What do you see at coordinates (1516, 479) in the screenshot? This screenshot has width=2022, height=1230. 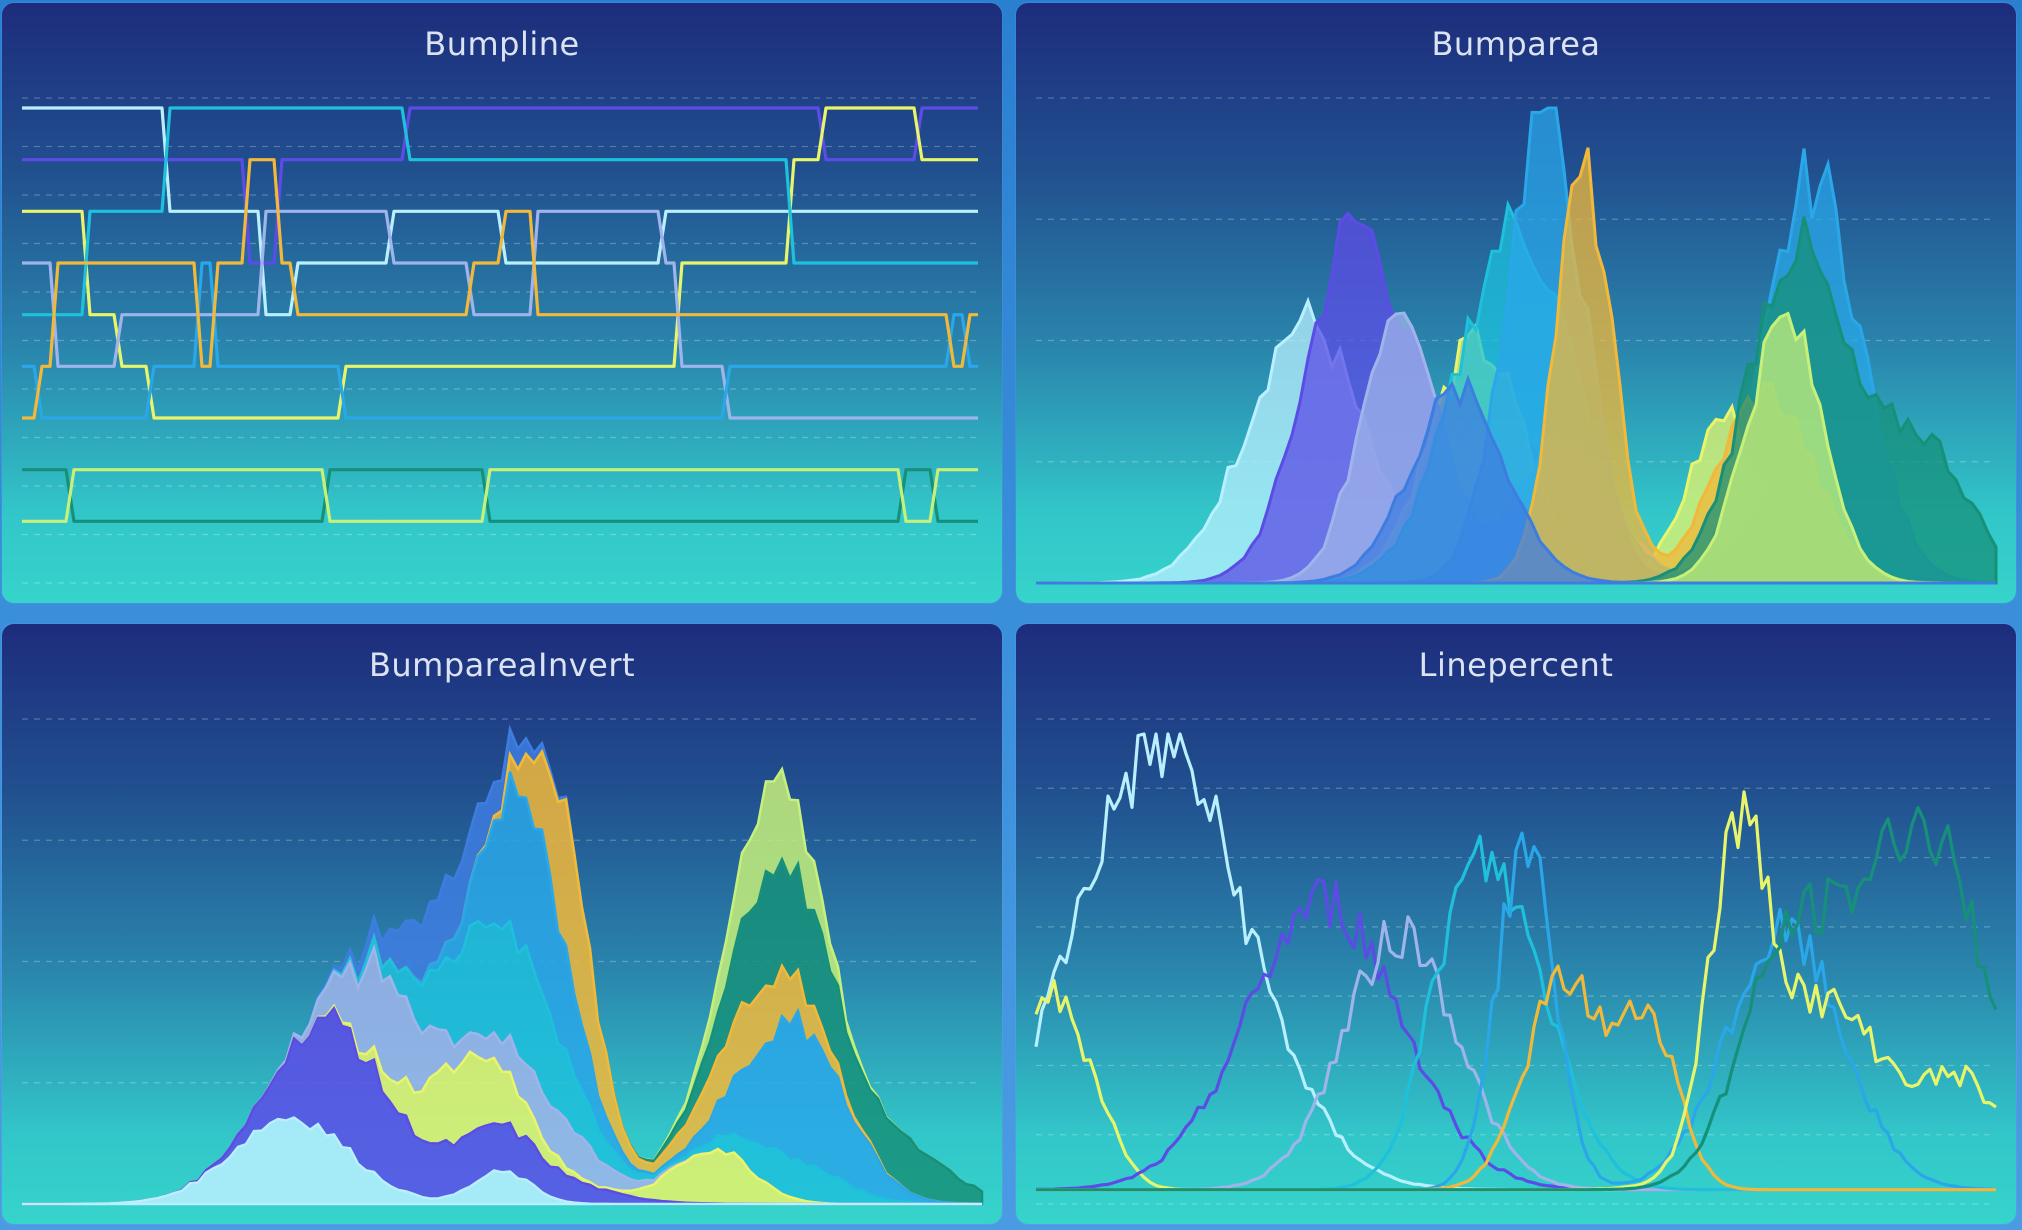 I see `bumparea-series-area` at bounding box center [1516, 479].